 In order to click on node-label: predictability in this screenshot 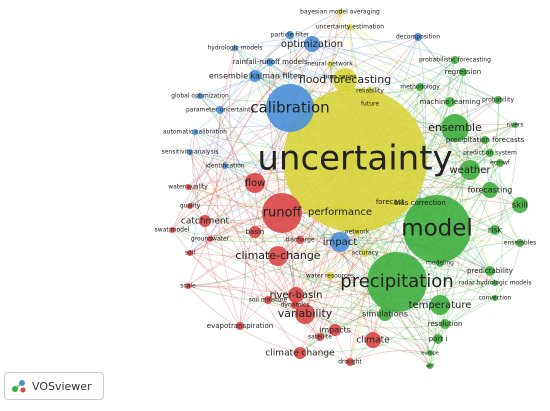, I will do `click(490, 271)`.